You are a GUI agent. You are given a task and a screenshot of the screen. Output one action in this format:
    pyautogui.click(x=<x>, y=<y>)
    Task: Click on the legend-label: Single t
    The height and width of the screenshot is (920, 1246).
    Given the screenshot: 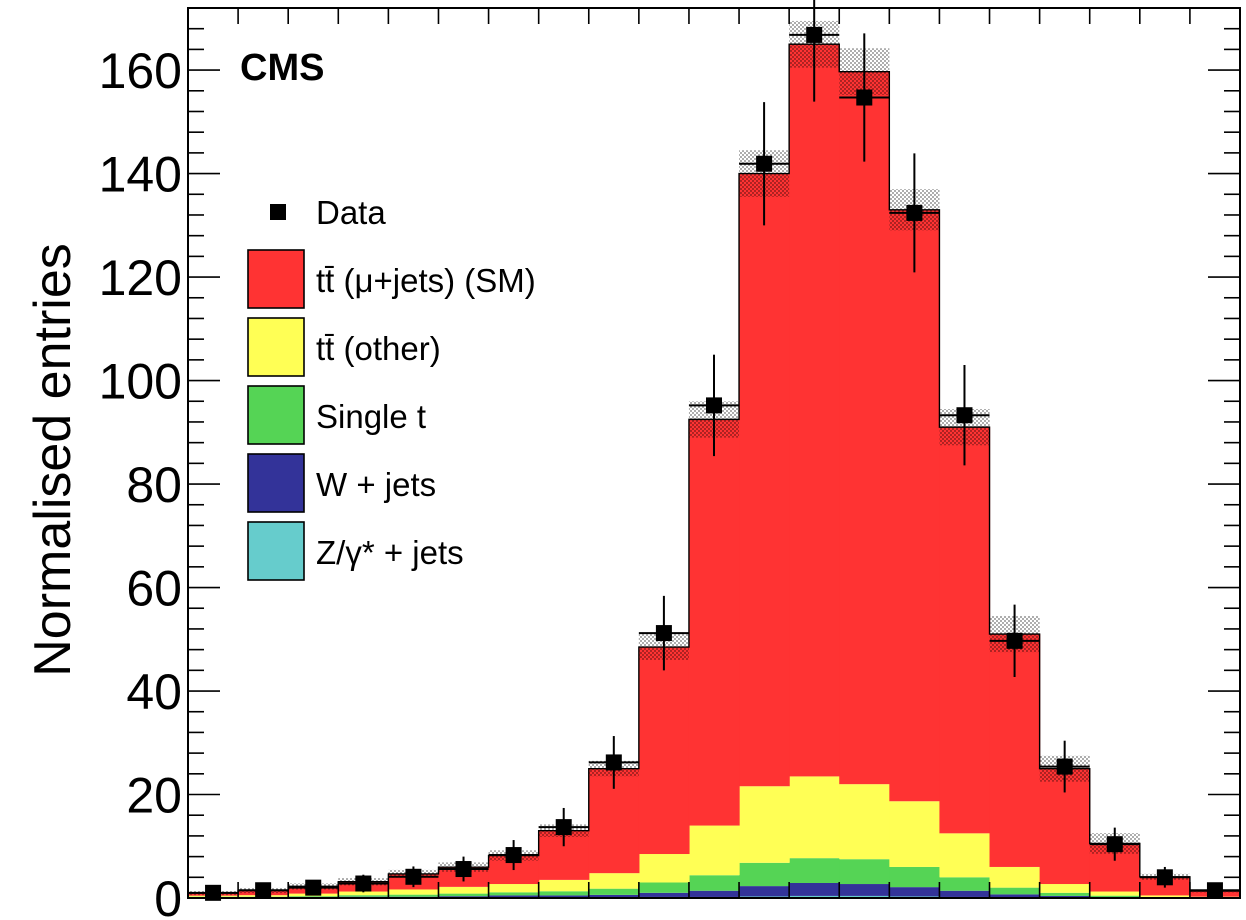 What is the action you would take?
    pyautogui.click(x=371, y=416)
    